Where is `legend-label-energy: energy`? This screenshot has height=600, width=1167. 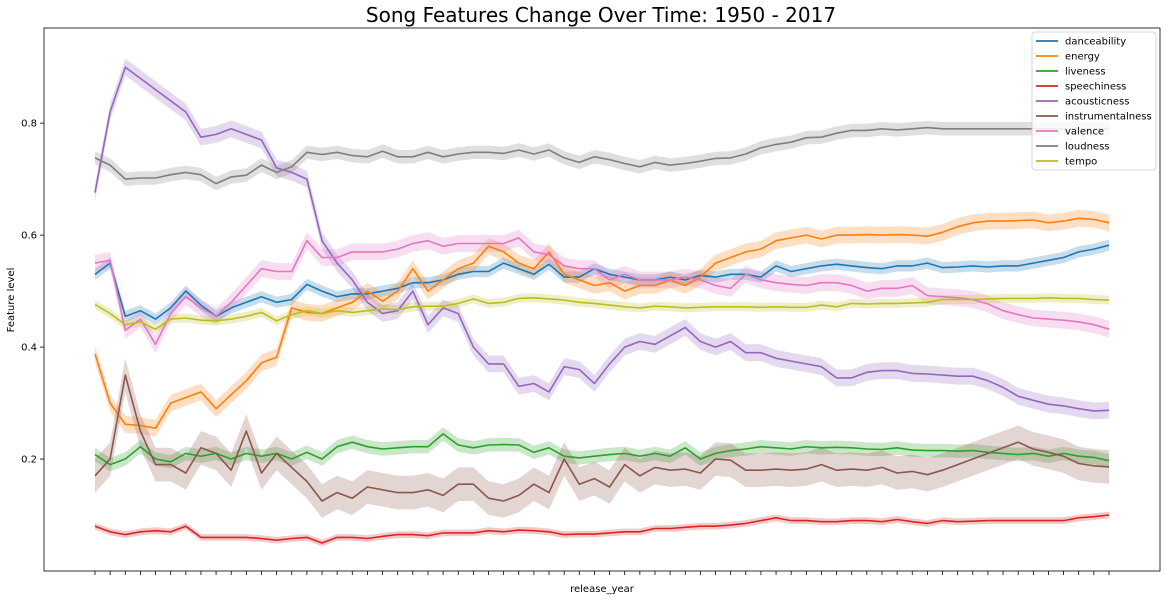
legend-label-energy: energy is located at coordinates (1082, 57).